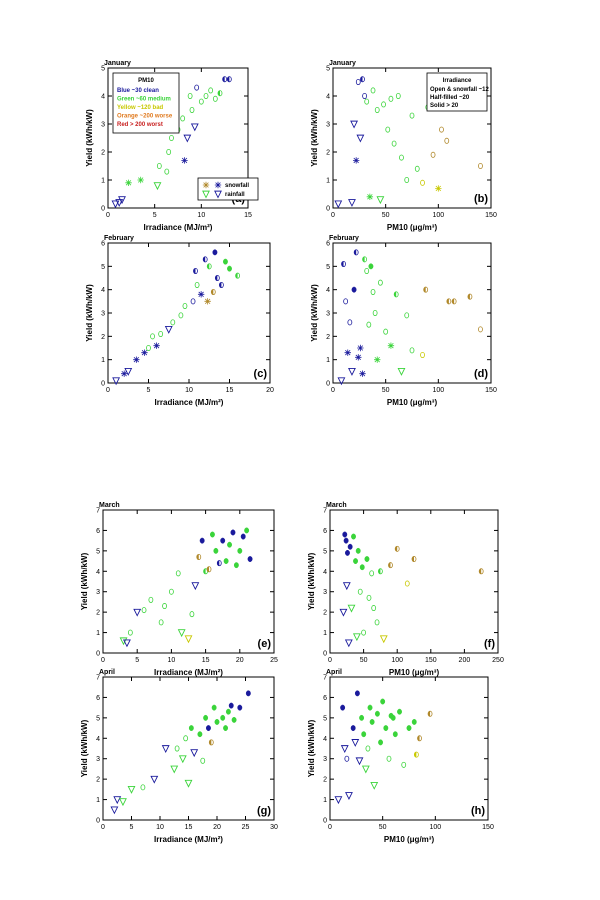 The width and height of the screenshot is (600, 900). I want to click on y-tick-label: 3, so click(325, 759).